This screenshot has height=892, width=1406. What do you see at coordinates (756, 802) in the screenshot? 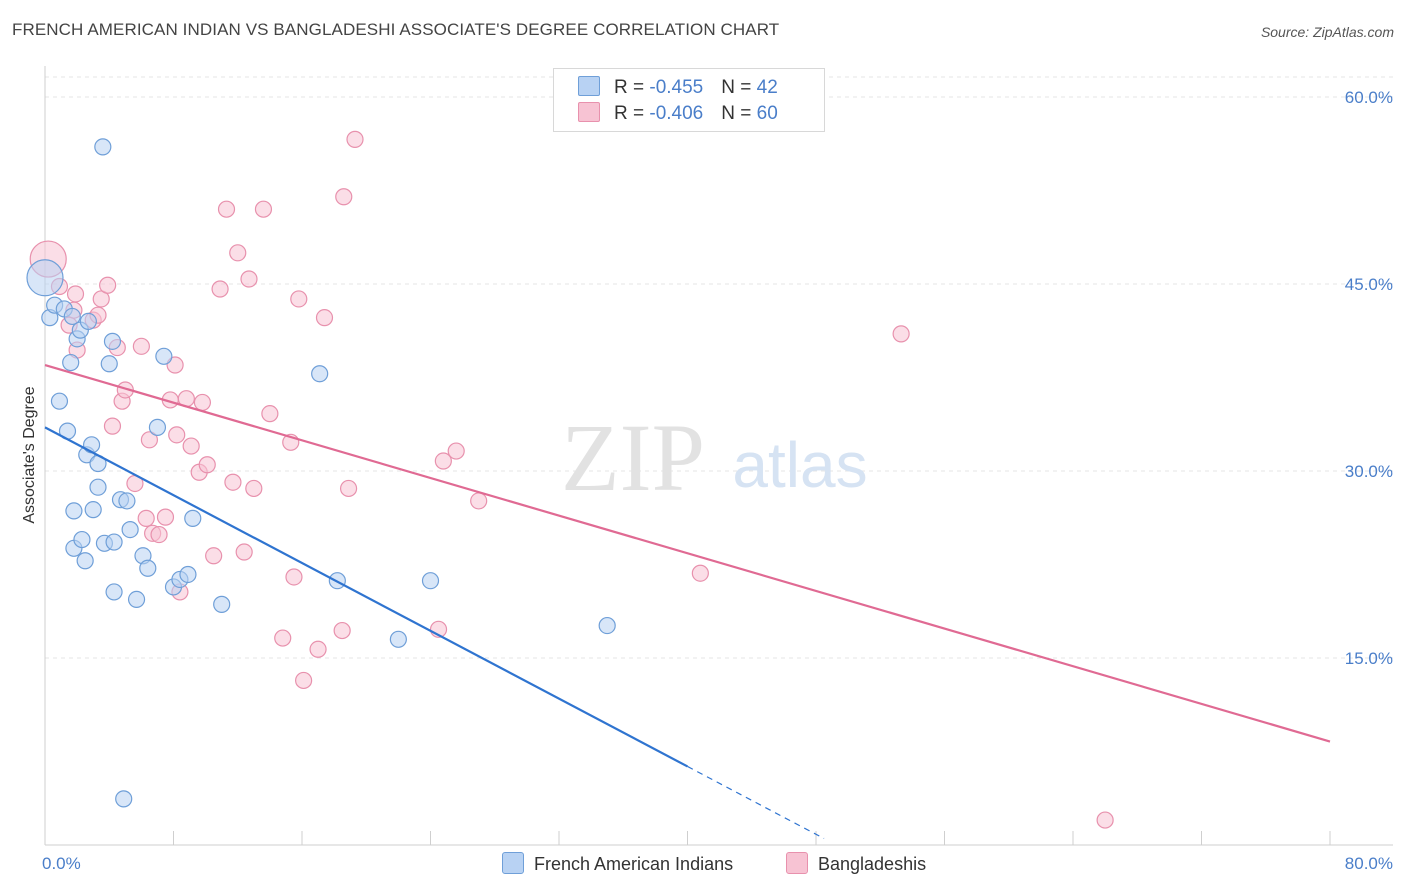
I see `trend-line-extension` at bounding box center [756, 802].